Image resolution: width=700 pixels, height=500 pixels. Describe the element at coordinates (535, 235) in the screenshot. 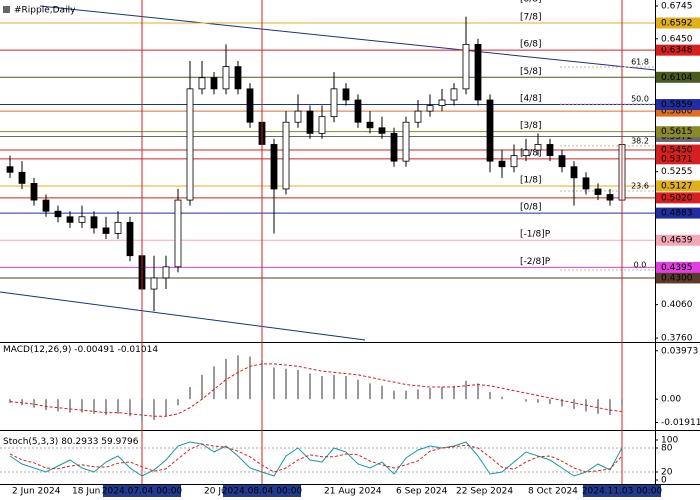

I see `murray-label: [-1/8]P` at that location.